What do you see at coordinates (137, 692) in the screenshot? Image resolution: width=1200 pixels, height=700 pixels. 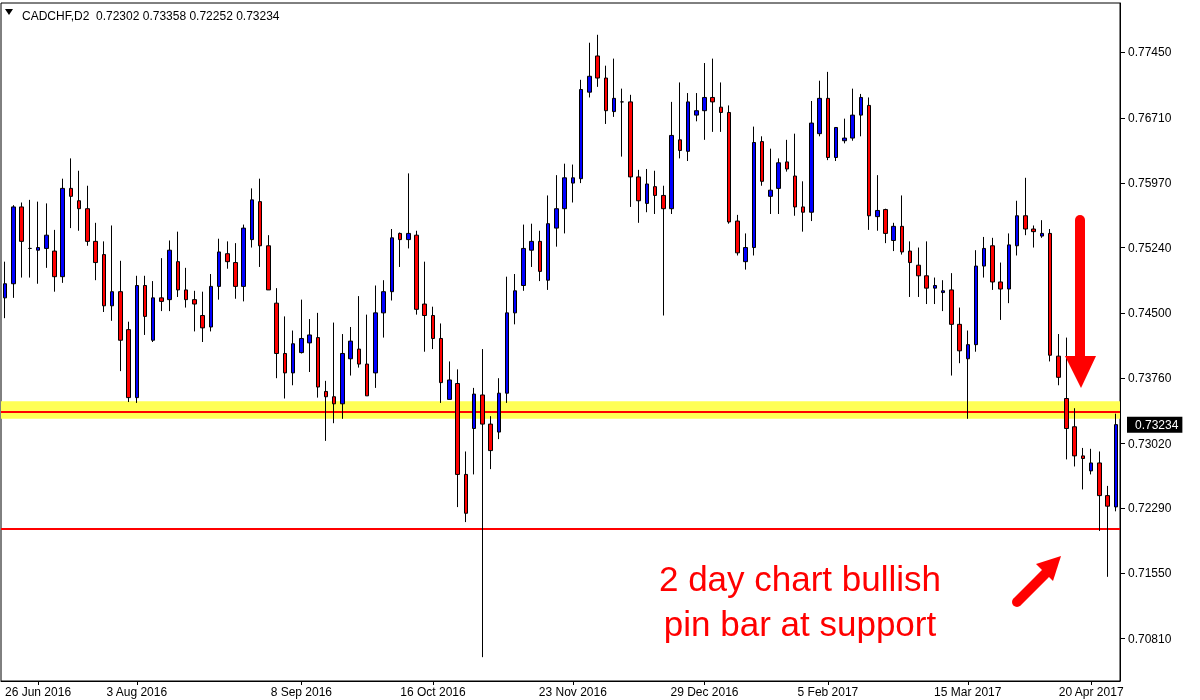 I see `x-tick-label: 3 Aug 2016` at bounding box center [137, 692].